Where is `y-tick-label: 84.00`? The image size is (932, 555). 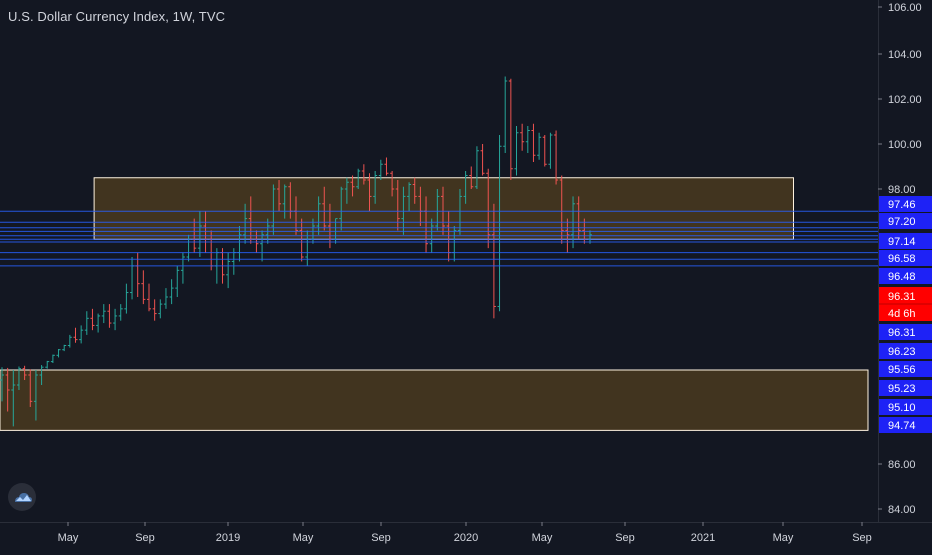
y-tick-label: 84.00 is located at coordinates (902, 510).